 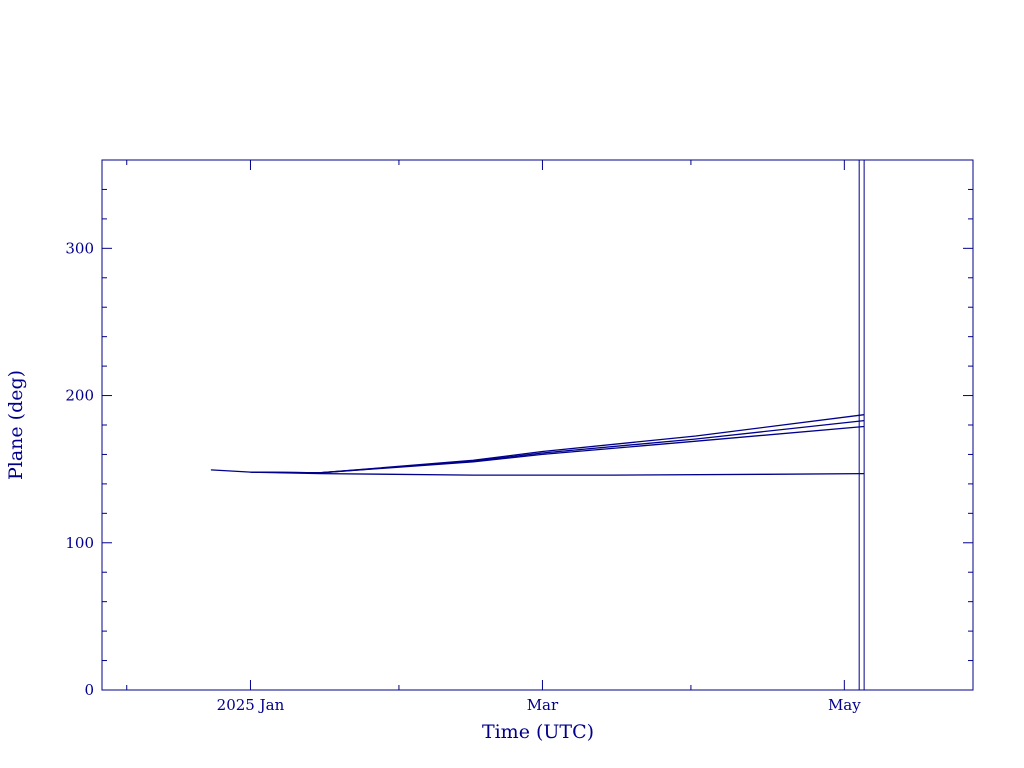 What do you see at coordinates (89, 690) in the screenshot?
I see `y-tick-label: 0` at bounding box center [89, 690].